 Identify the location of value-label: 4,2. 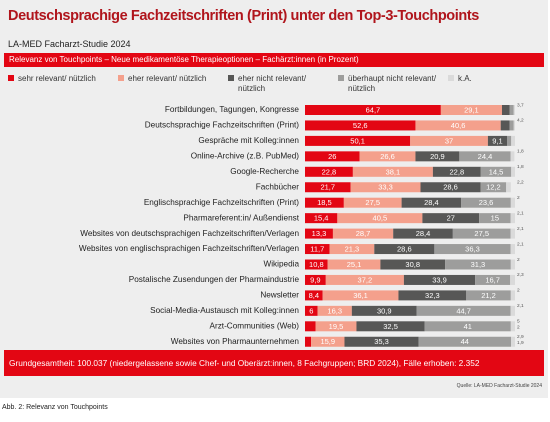
(520, 121).